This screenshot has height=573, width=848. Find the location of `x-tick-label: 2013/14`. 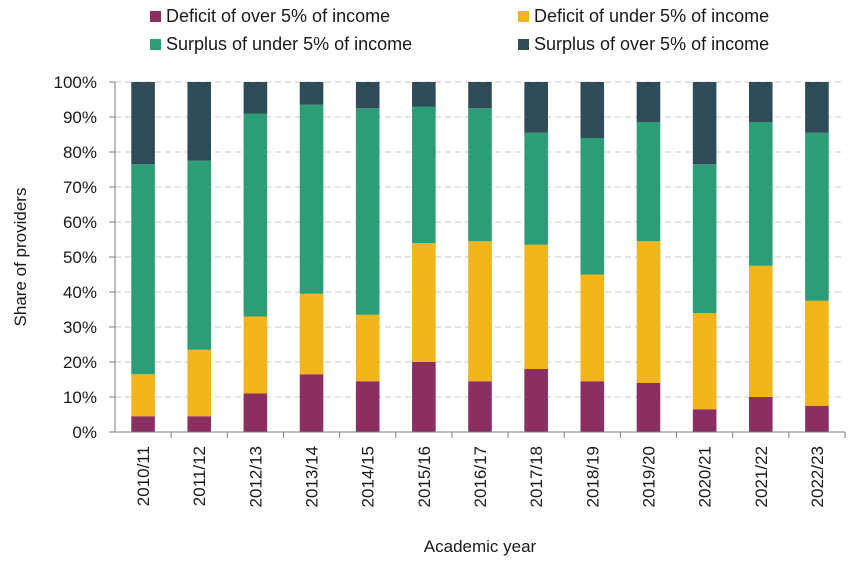

x-tick-label: 2013/14 is located at coordinates (312, 476).